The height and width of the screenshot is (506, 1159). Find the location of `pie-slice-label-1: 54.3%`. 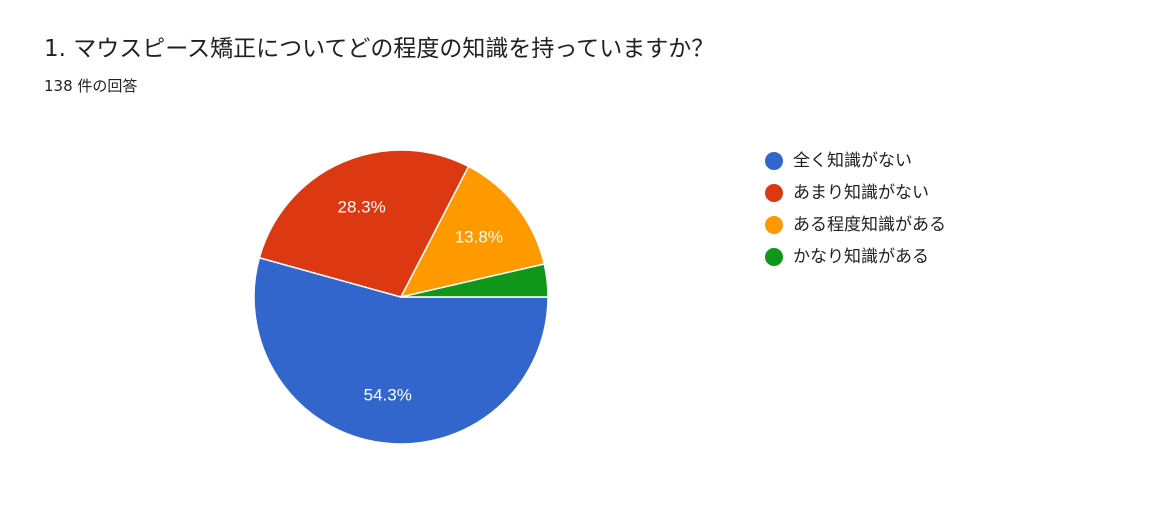

pie-slice-label-1: 54.3% is located at coordinates (388, 395).